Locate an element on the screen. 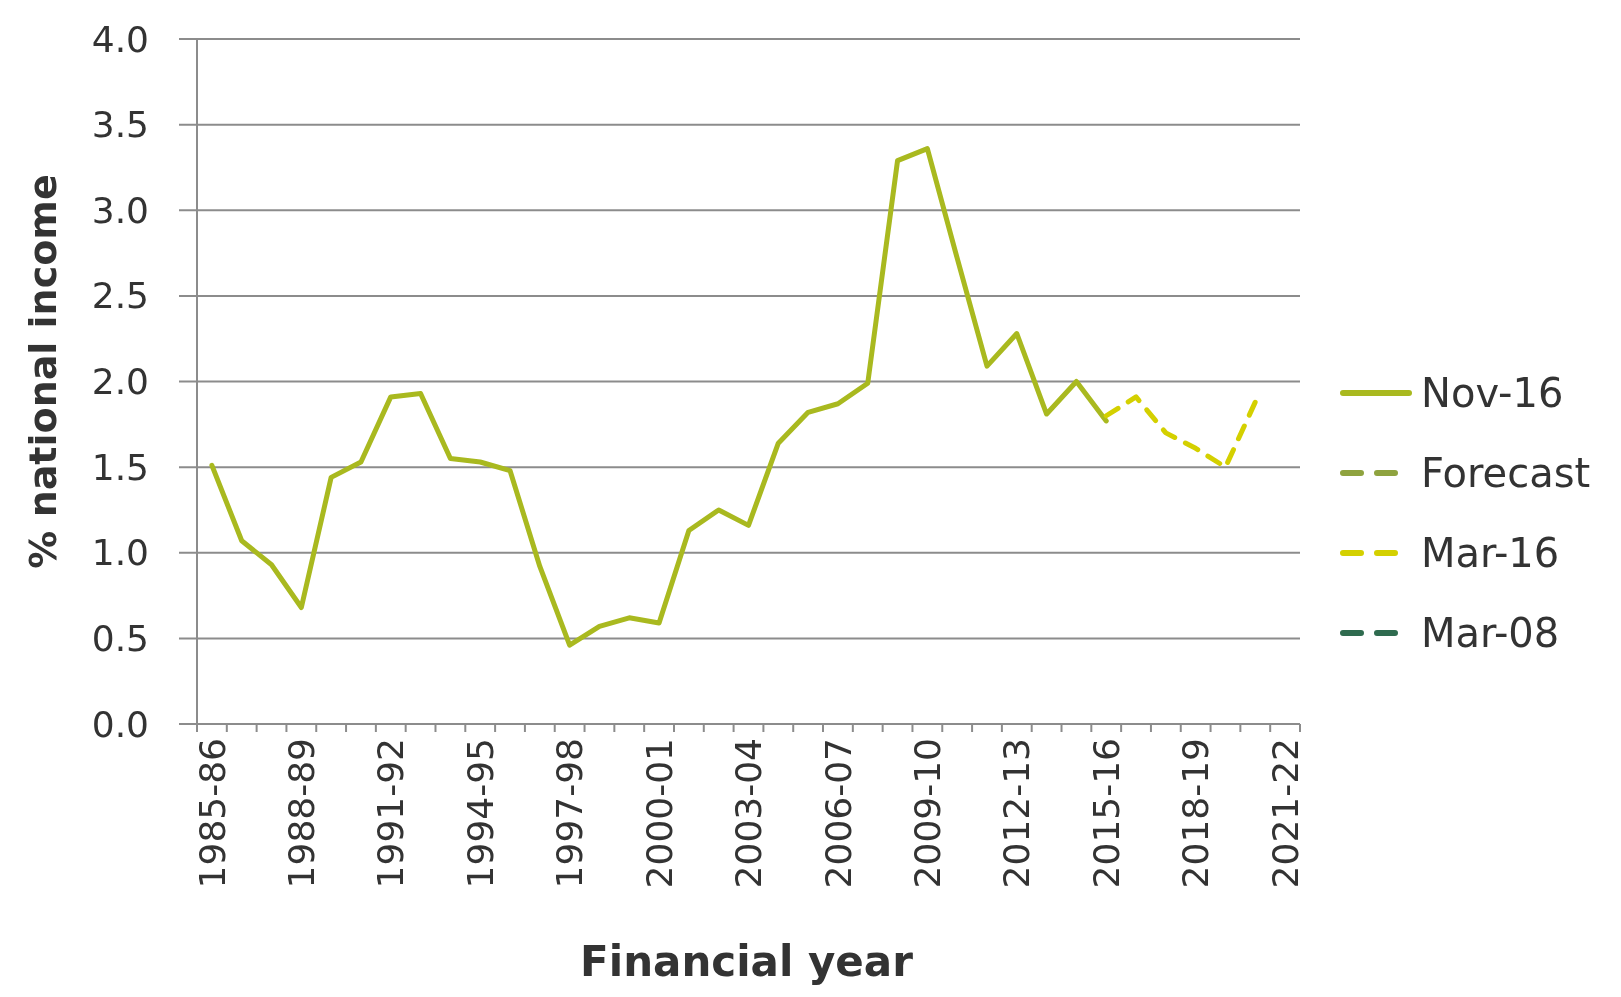 This screenshot has width=1621, height=997. y-tick-label: 4.0 is located at coordinates (120, 39).